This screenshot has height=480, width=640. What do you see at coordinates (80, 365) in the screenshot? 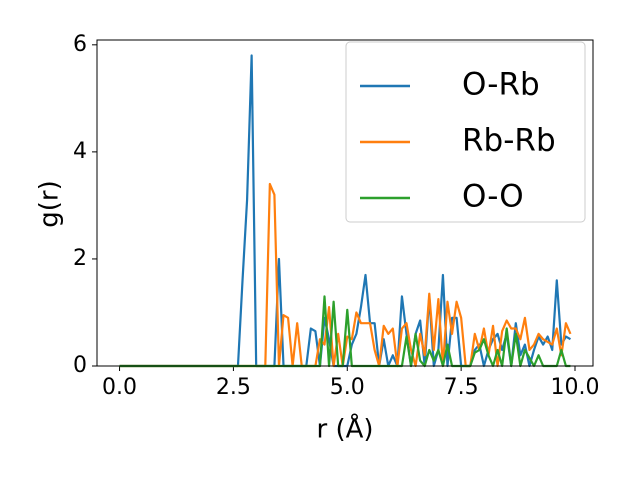
I see `y-tick-label: 0` at bounding box center [80, 365].